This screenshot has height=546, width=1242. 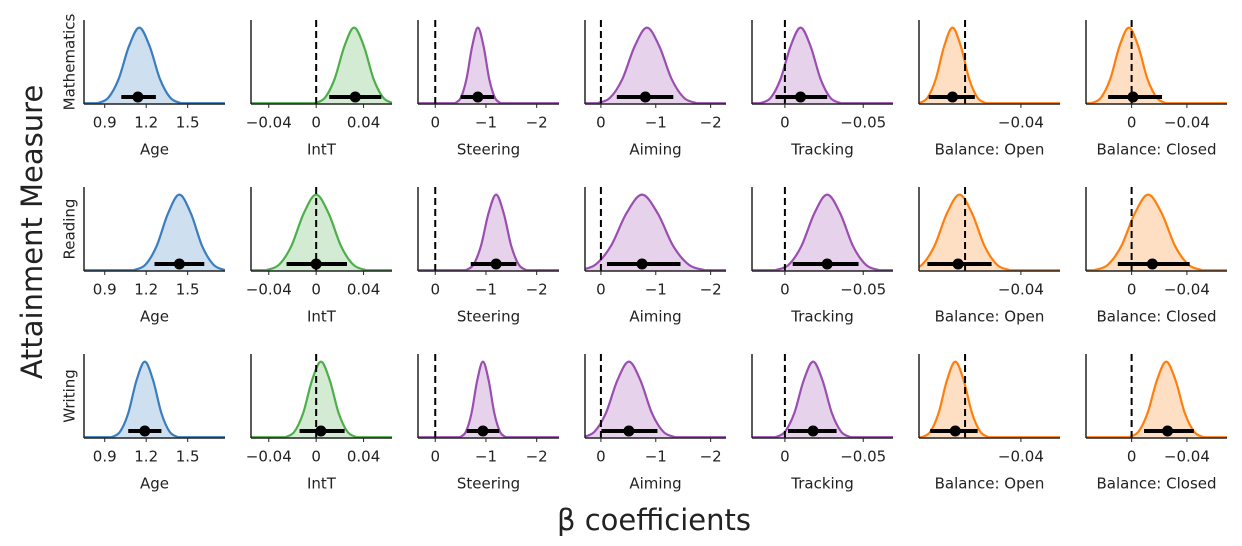 What do you see at coordinates (70, 396) in the screenshot?
I see `row-label: Writing` at bounding box center [70, 396].